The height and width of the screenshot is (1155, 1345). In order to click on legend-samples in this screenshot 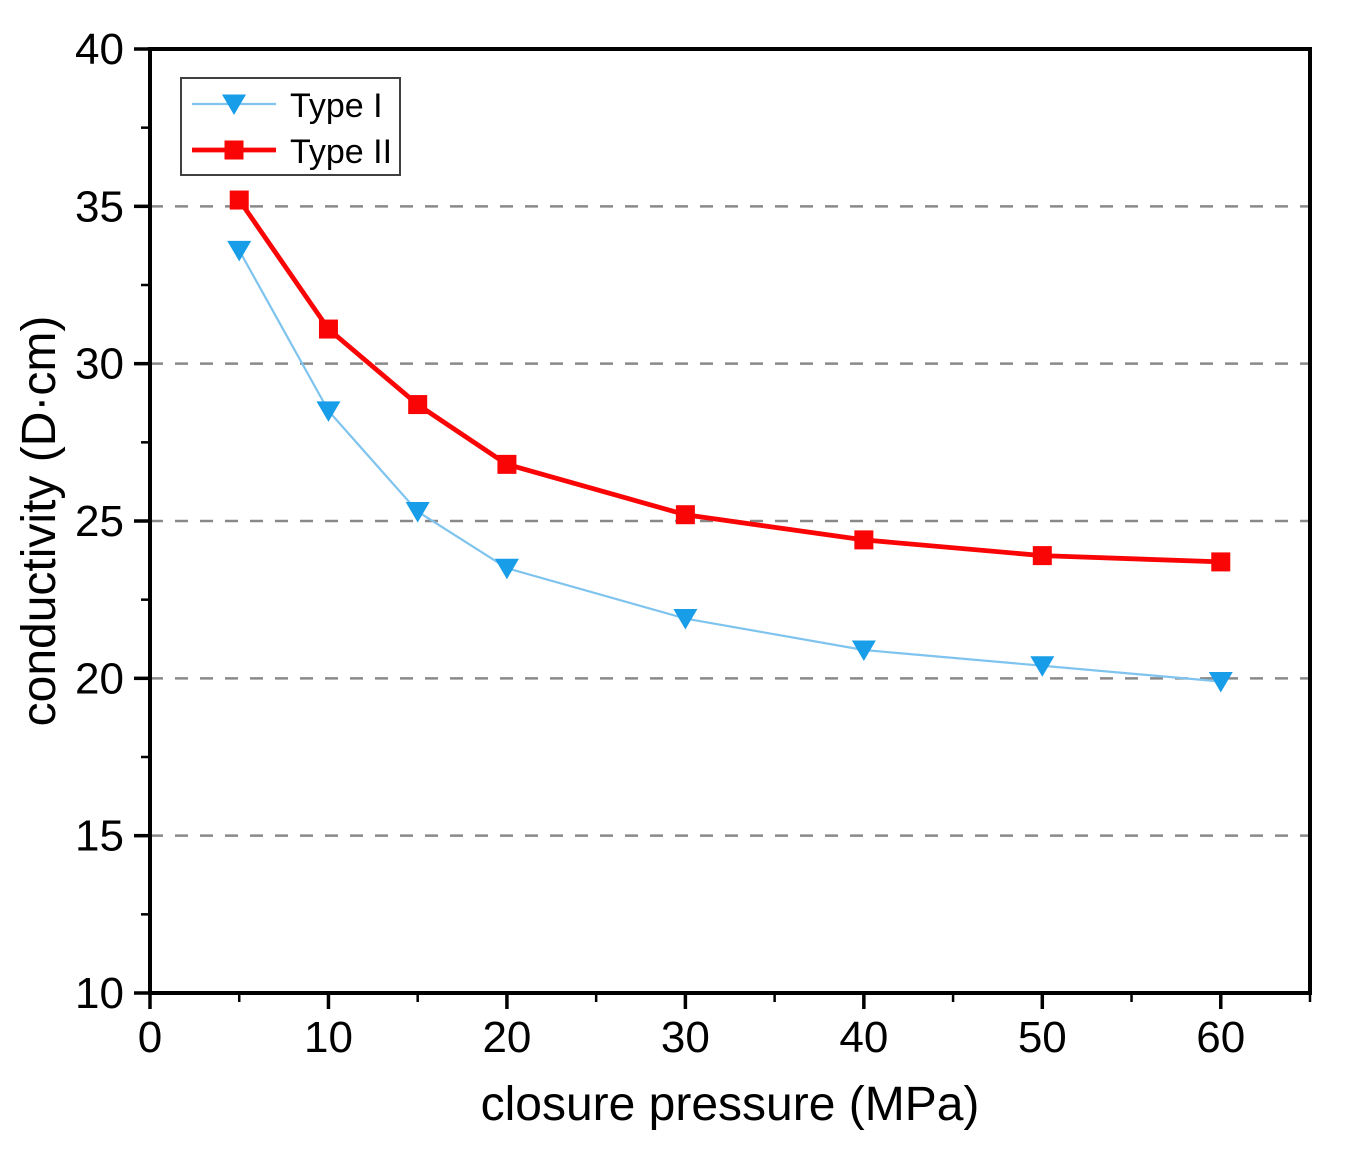, I will do `click(234, 127)`.